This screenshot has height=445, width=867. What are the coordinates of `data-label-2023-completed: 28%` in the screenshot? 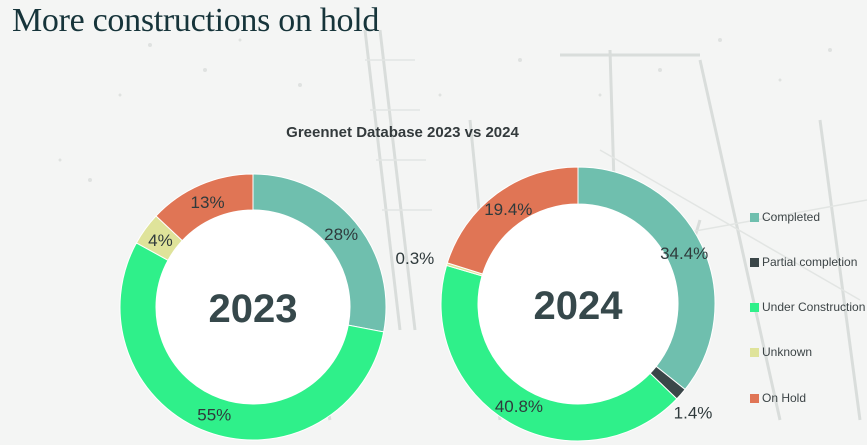 It's located at (341, 234).